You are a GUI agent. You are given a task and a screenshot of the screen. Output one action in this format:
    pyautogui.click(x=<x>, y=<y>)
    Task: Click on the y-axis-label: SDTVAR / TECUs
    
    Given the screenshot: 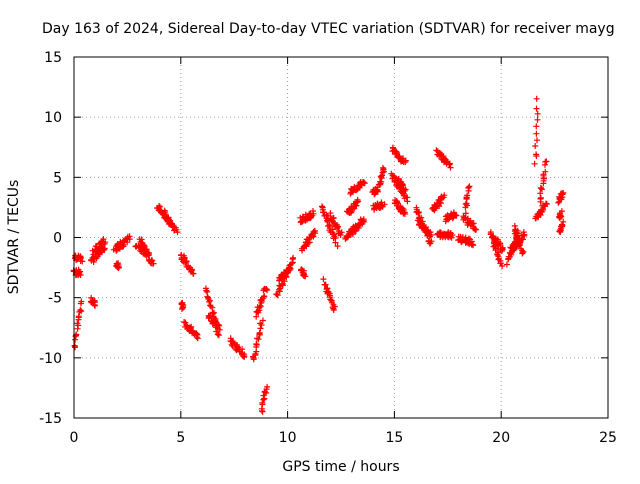 What is the action you would take?
    pyautogui.click(x=14, y=237)
    